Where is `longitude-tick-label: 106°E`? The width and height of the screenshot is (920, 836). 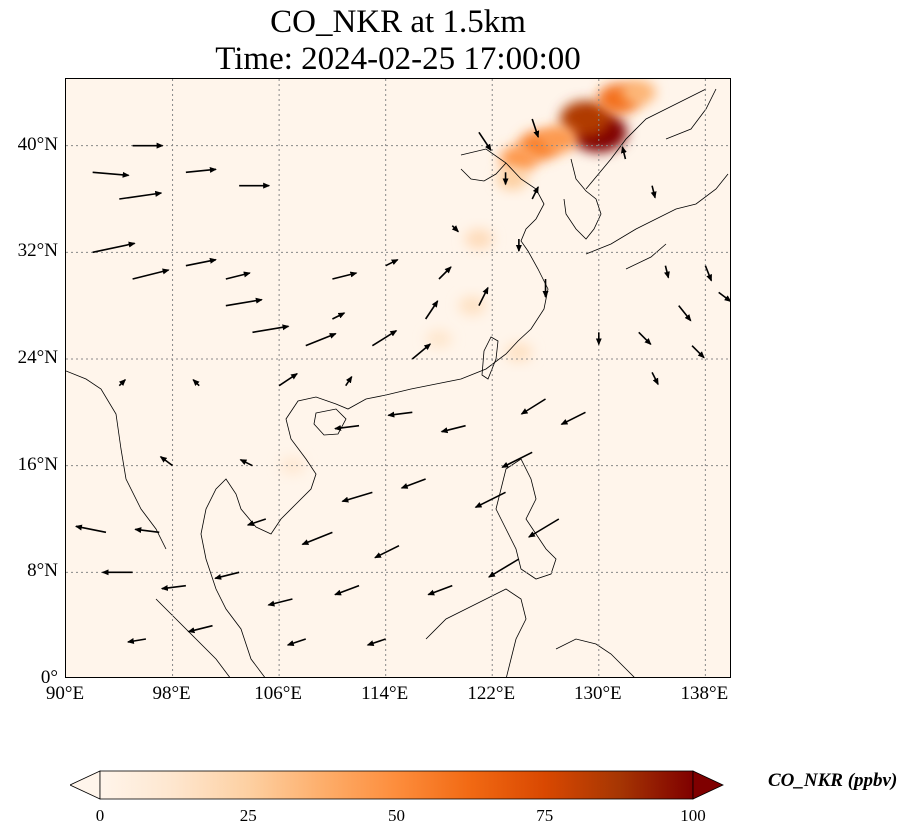 longitude-tick-label: 106°E is located at coordinates (278, 693).